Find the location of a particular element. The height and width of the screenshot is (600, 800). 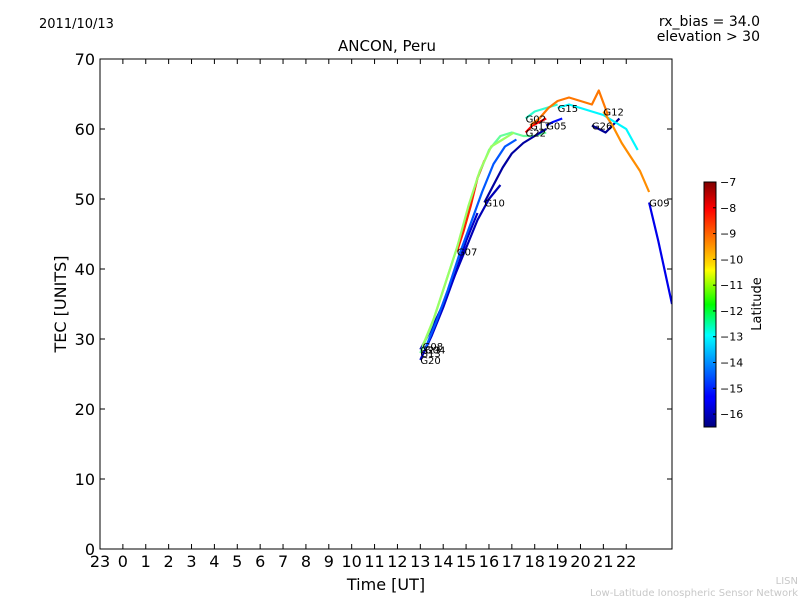

y-tick-label: 40 is located at coordinates (85, 269).